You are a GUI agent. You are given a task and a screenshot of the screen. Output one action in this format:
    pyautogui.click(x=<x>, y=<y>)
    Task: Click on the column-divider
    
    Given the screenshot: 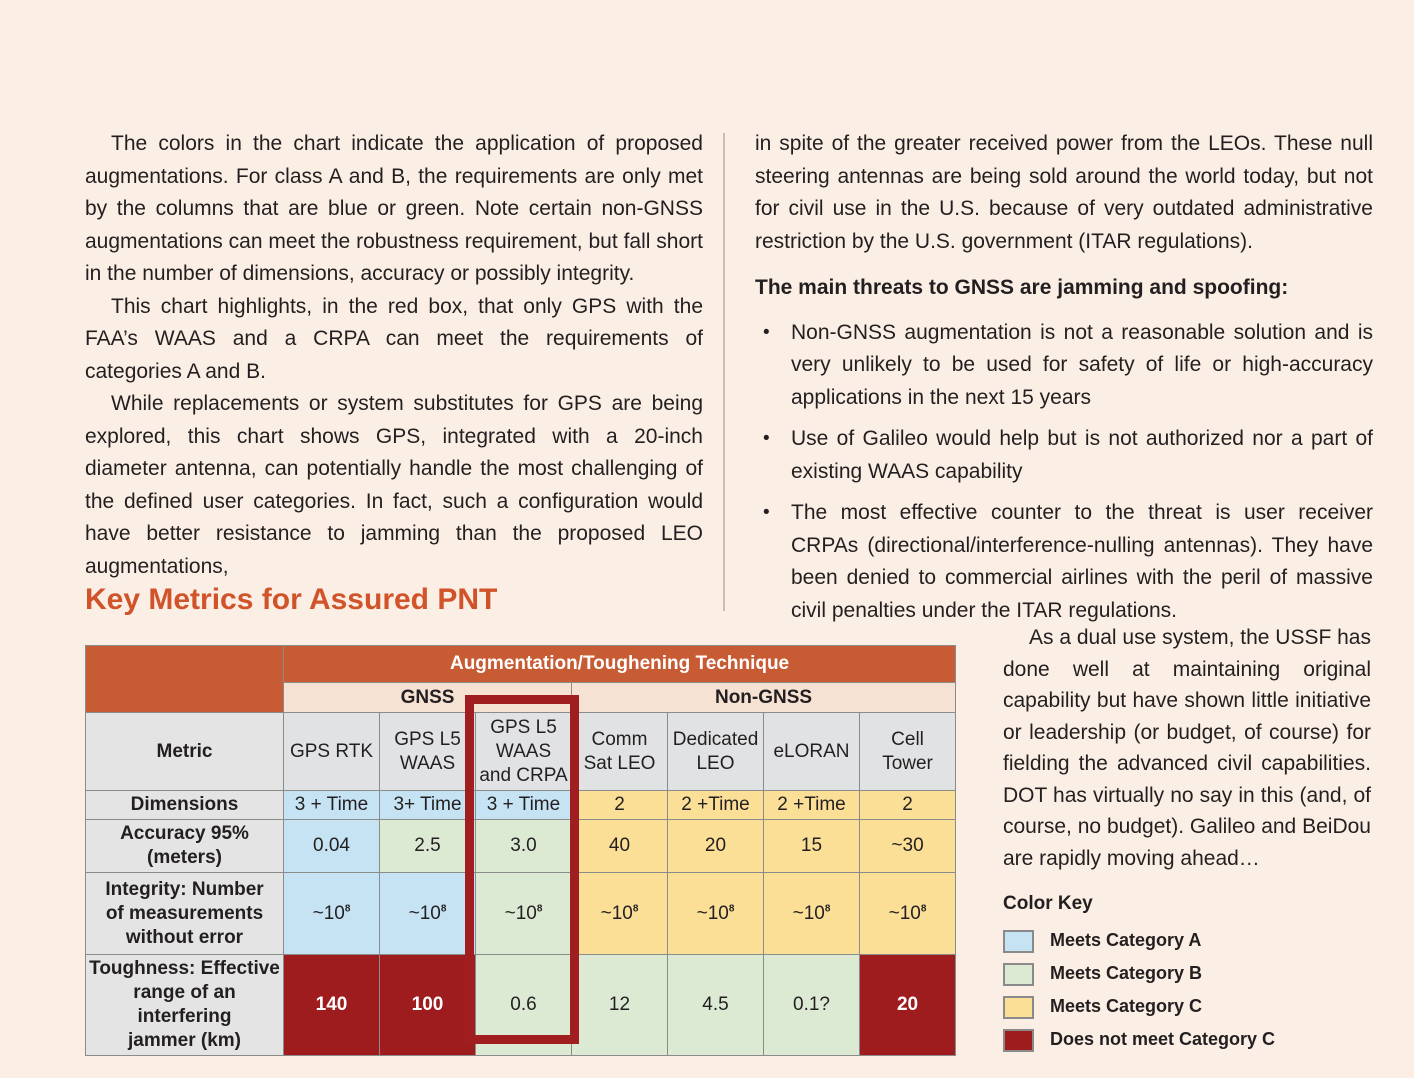 What is the action you would take?
    pyautogui.click(x=724, y=372)
    